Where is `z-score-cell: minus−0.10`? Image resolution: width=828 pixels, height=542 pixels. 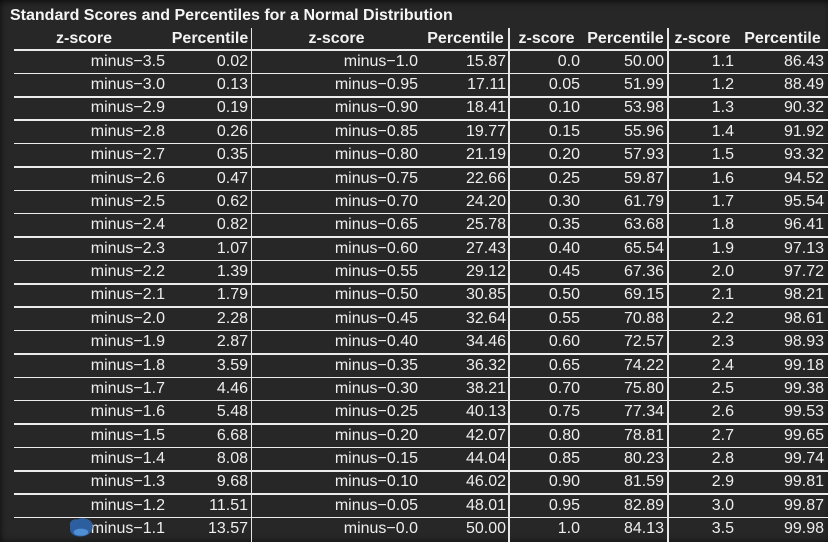 z-score-cell: minus−0.10 is located at coordinates (376, 482).